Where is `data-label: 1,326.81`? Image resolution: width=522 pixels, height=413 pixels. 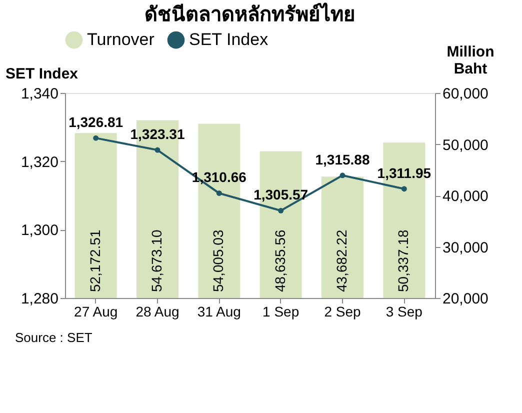 data-label: 1,326.81 is located at coordinates (96, 122).